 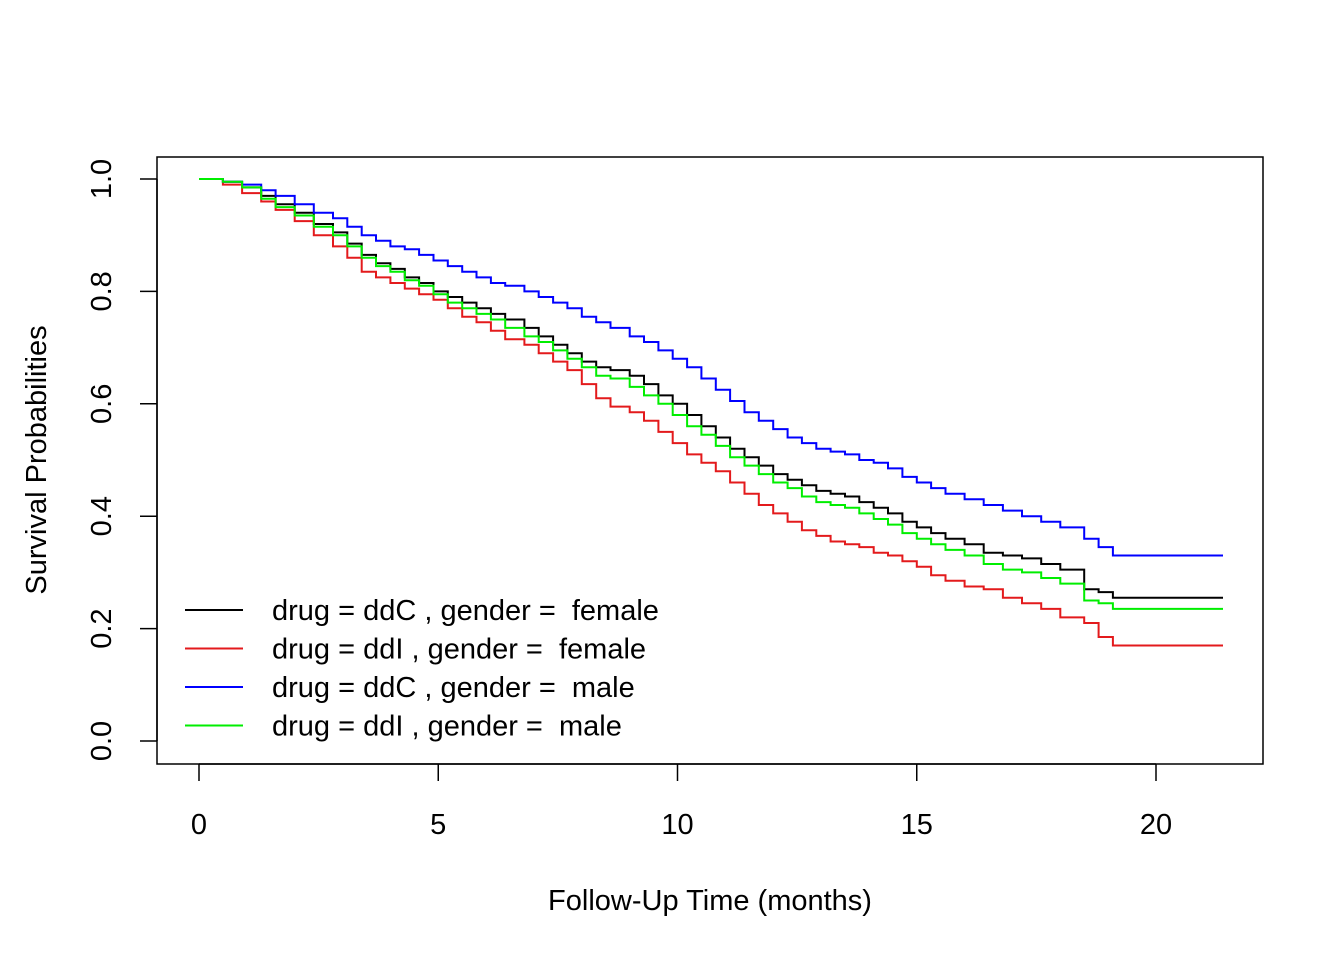 I want to click on y-tick-label: 1.0, so click(x=102, y=179).